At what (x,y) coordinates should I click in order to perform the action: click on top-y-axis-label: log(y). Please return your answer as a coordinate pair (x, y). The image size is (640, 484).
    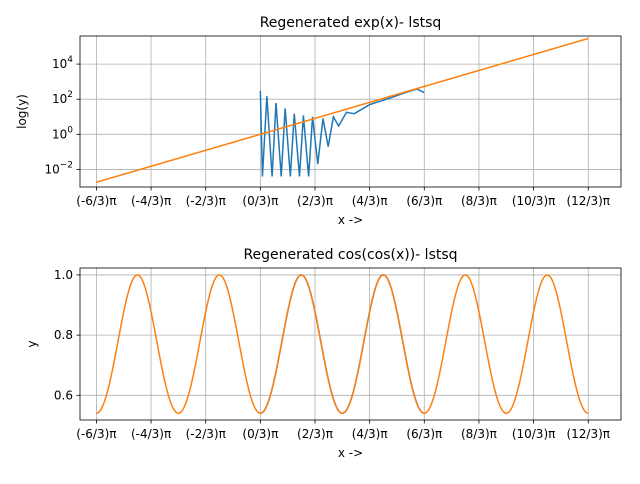
    Looking at the image, I should click on (22, 111).